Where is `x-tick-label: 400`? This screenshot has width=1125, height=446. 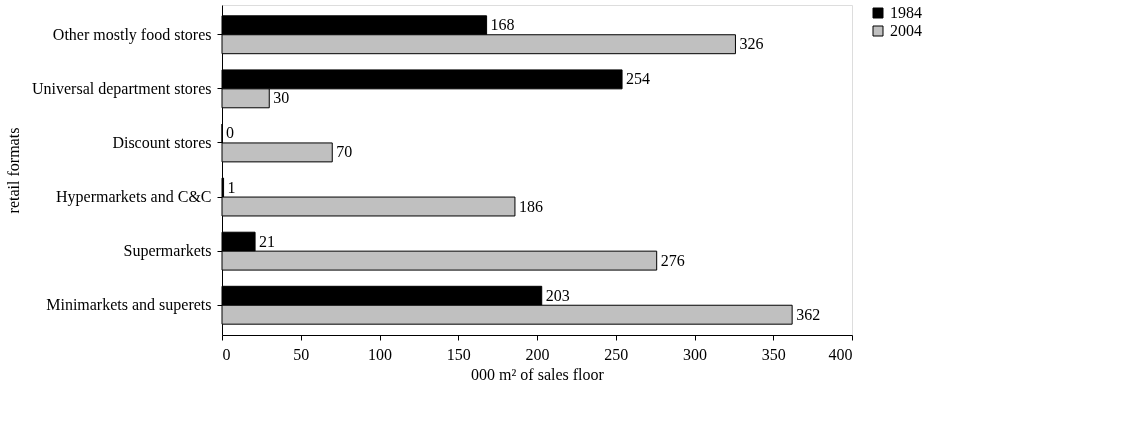 x-tick-label: 400 is located at coordinates (840, 354).